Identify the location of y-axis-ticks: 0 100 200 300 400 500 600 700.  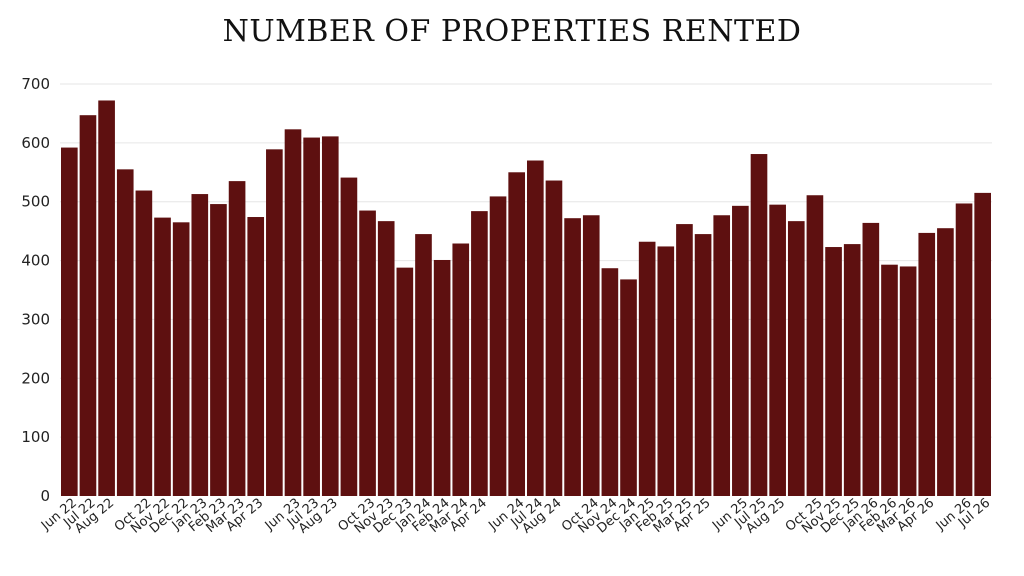
(35, 290).